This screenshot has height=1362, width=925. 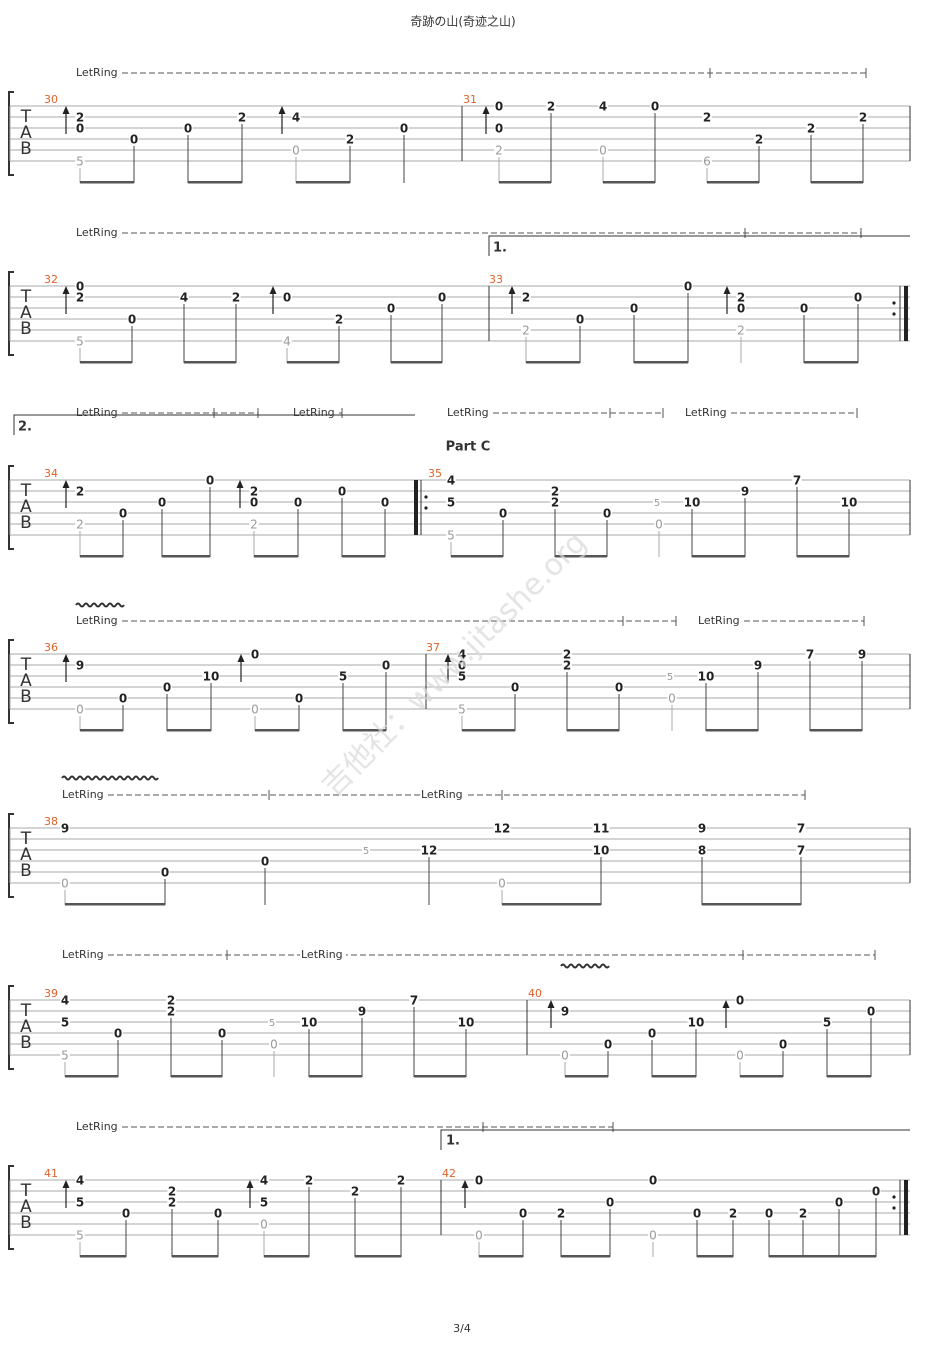 What do you see at coordinates (100, 605) in the screenshot?
I see `vibrato` at bounding box center [100, 605].